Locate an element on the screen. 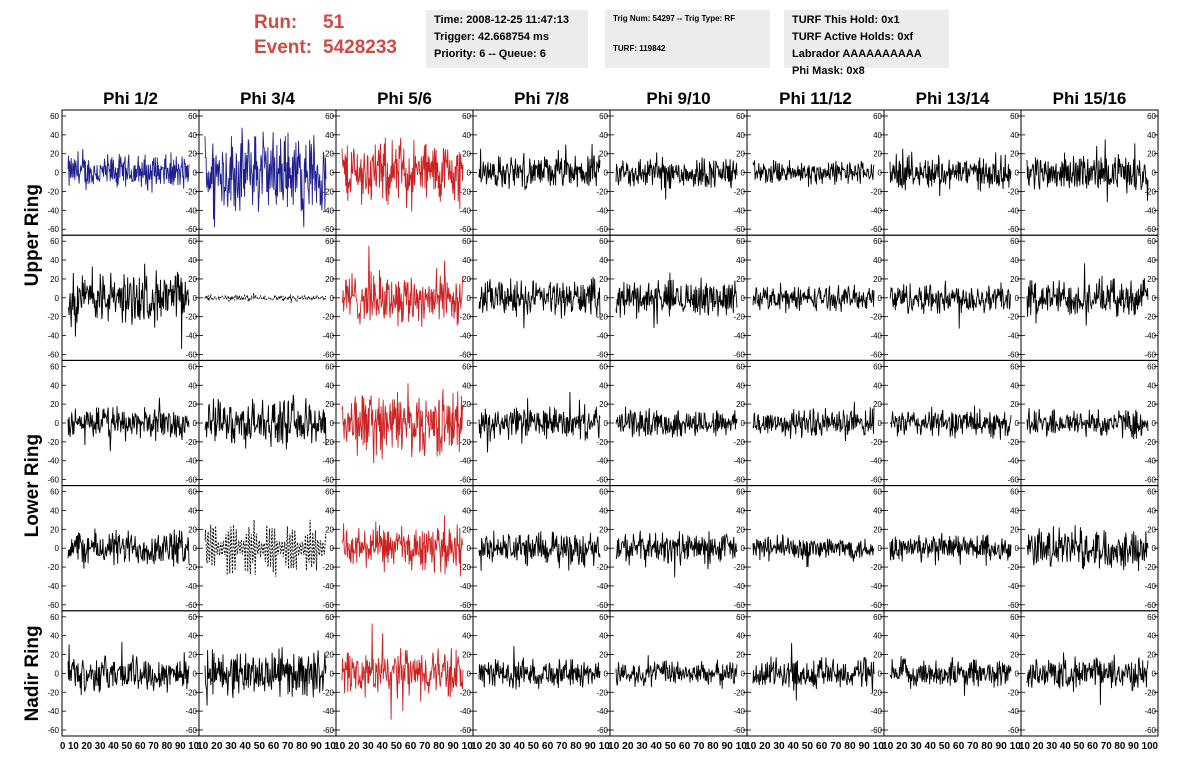  x-tick-label-strip: 10 20 30 40 50 60 70 80 90 10 is located at coordinates (677, 746).